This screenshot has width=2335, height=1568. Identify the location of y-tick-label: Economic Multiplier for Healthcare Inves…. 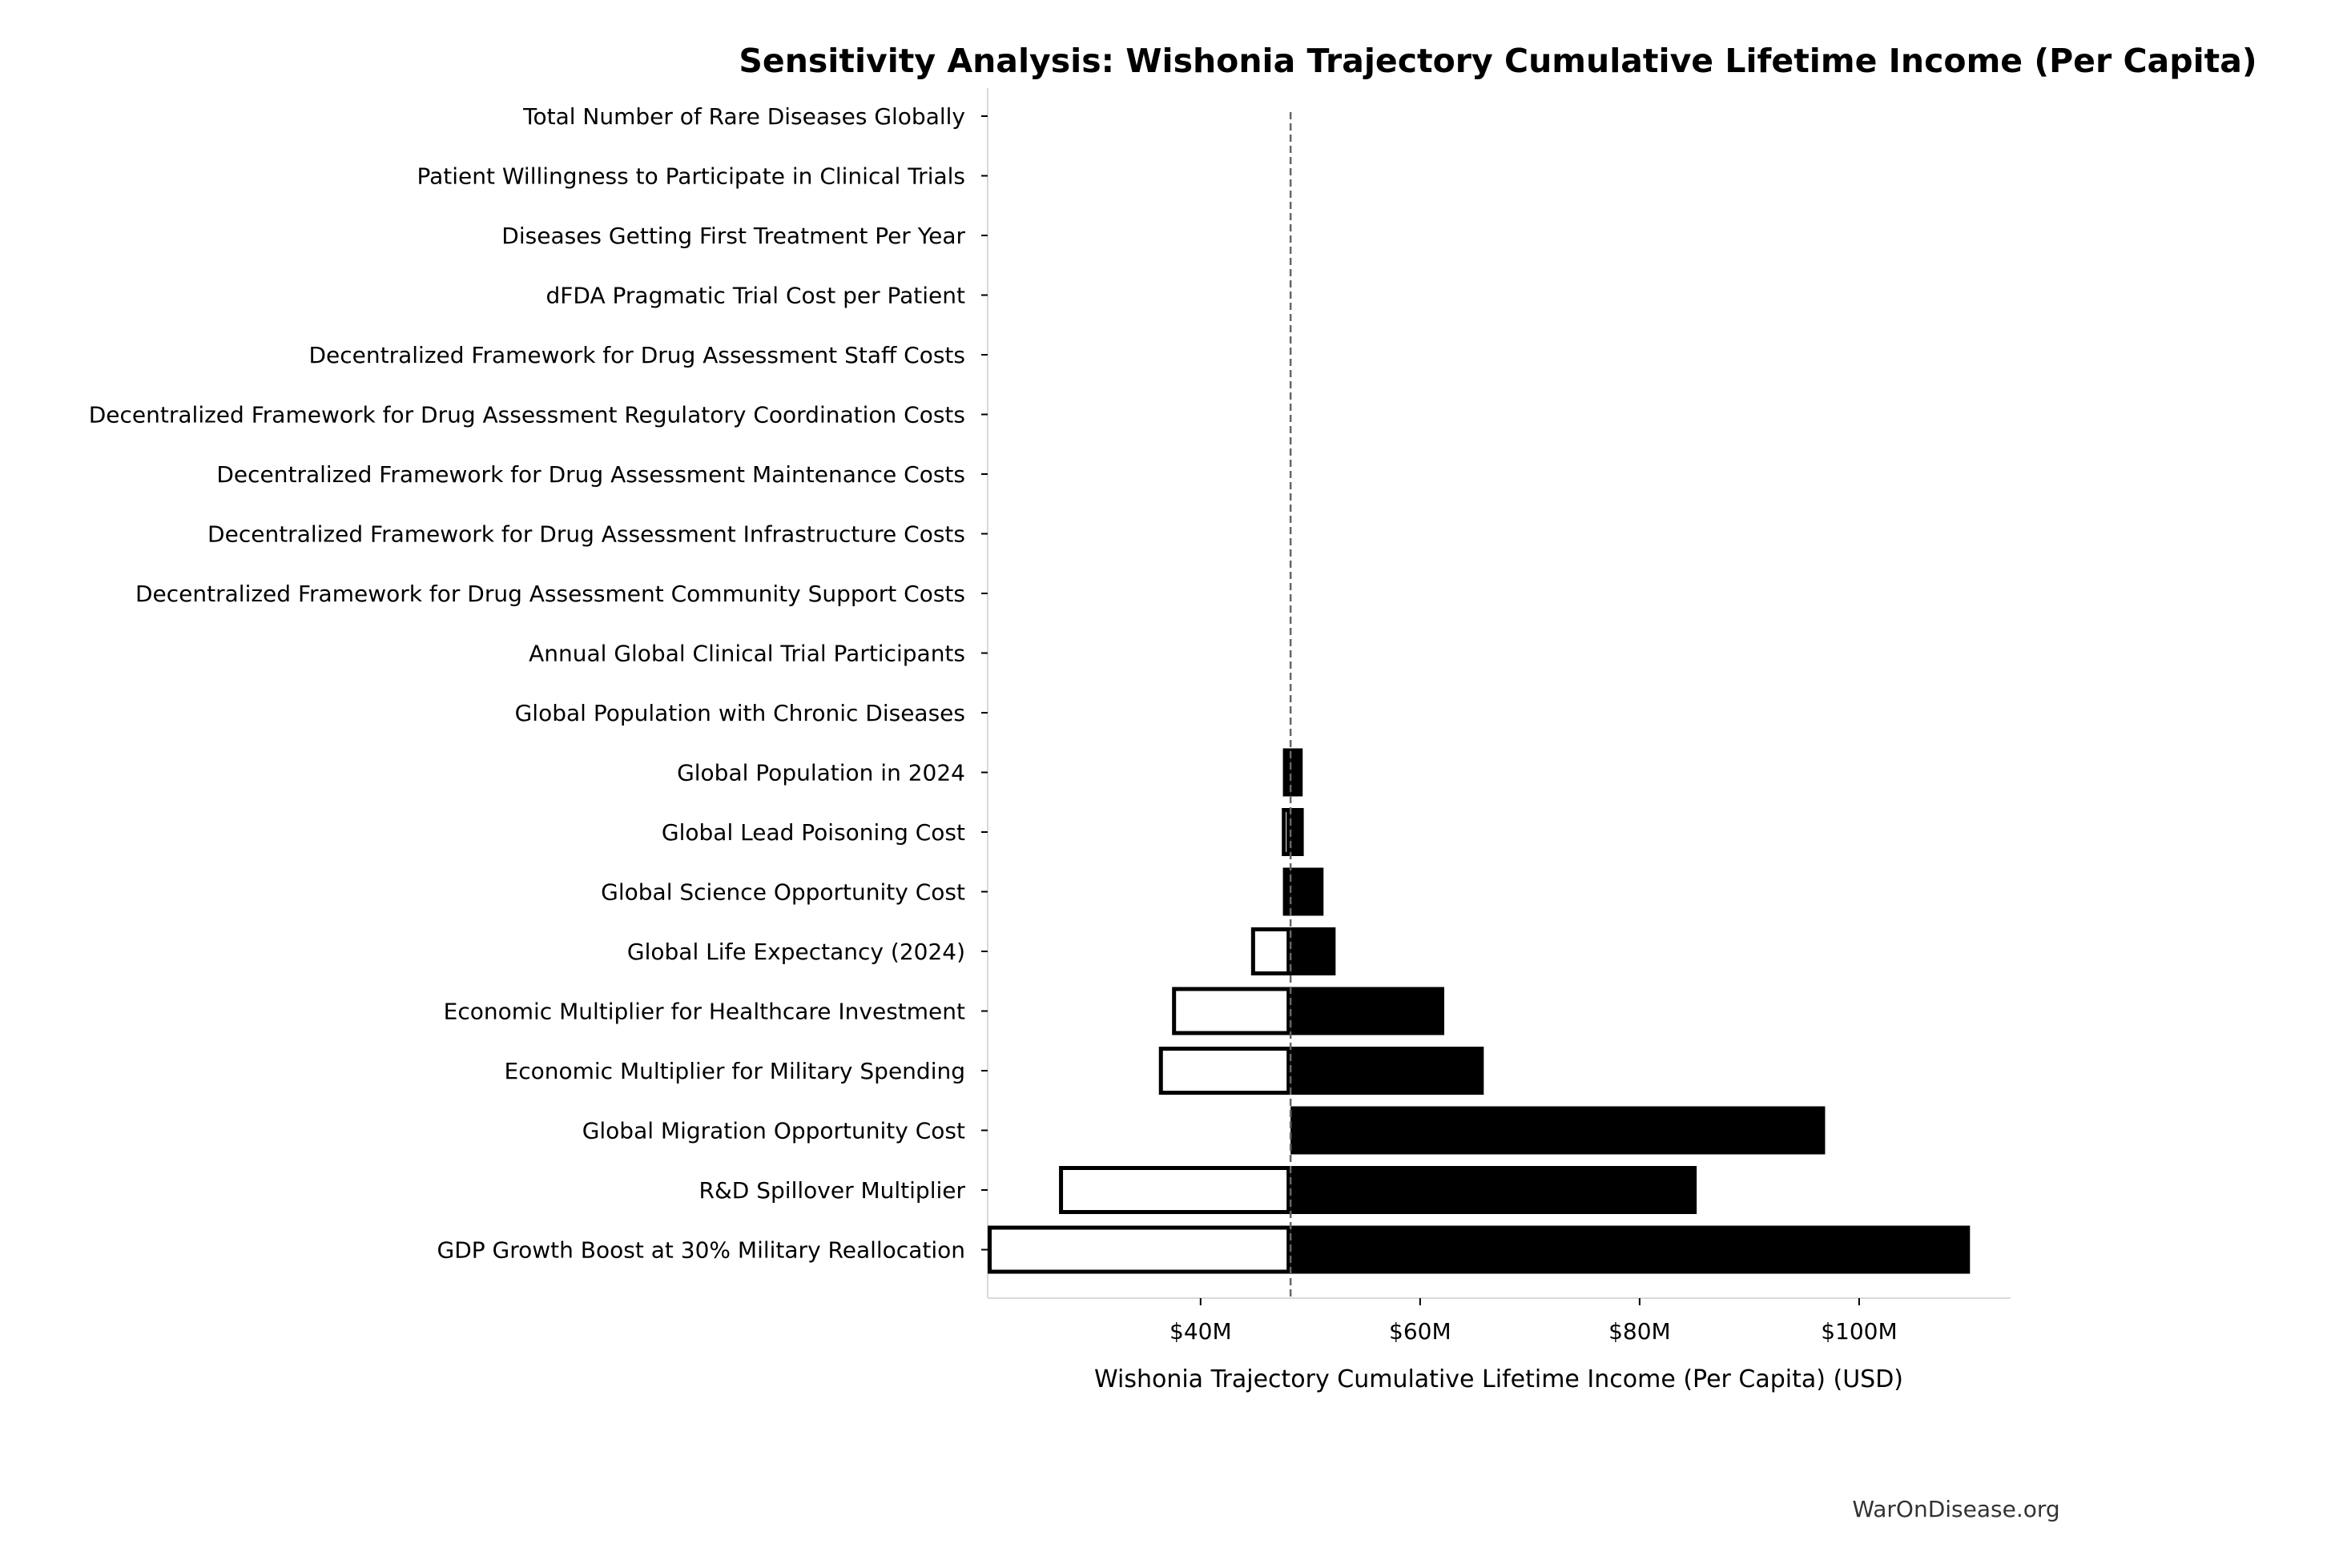
(704, 1012).